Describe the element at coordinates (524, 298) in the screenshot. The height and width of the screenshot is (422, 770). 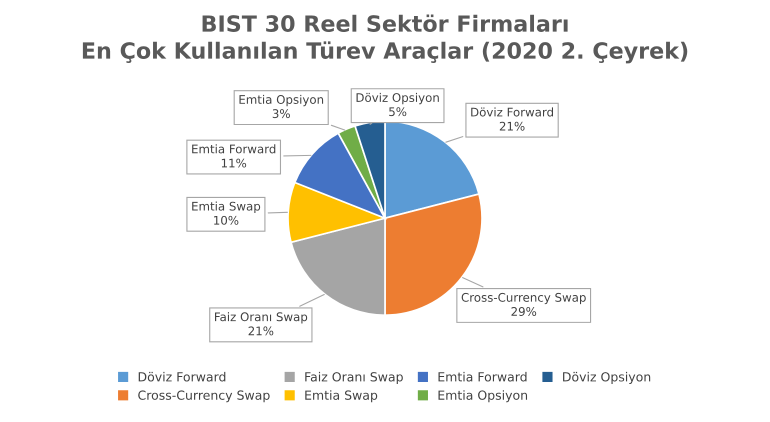
I see `slice-label: Cross-Currency Swap` at that location.